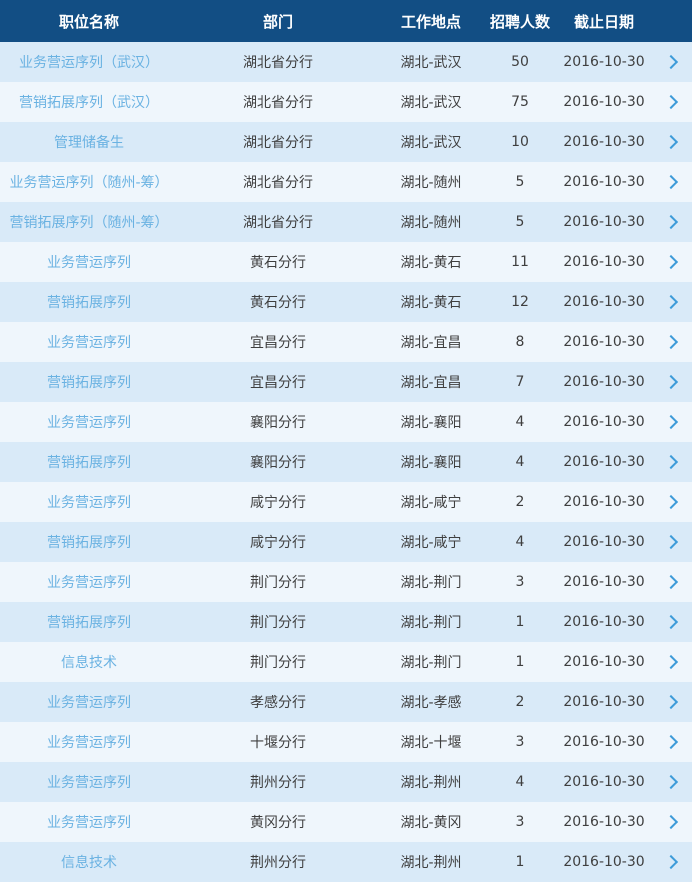 The height and width of the screenshot is (882, 692). I want to click on location-cell: 湖北-襄阳, so click(431, 423).